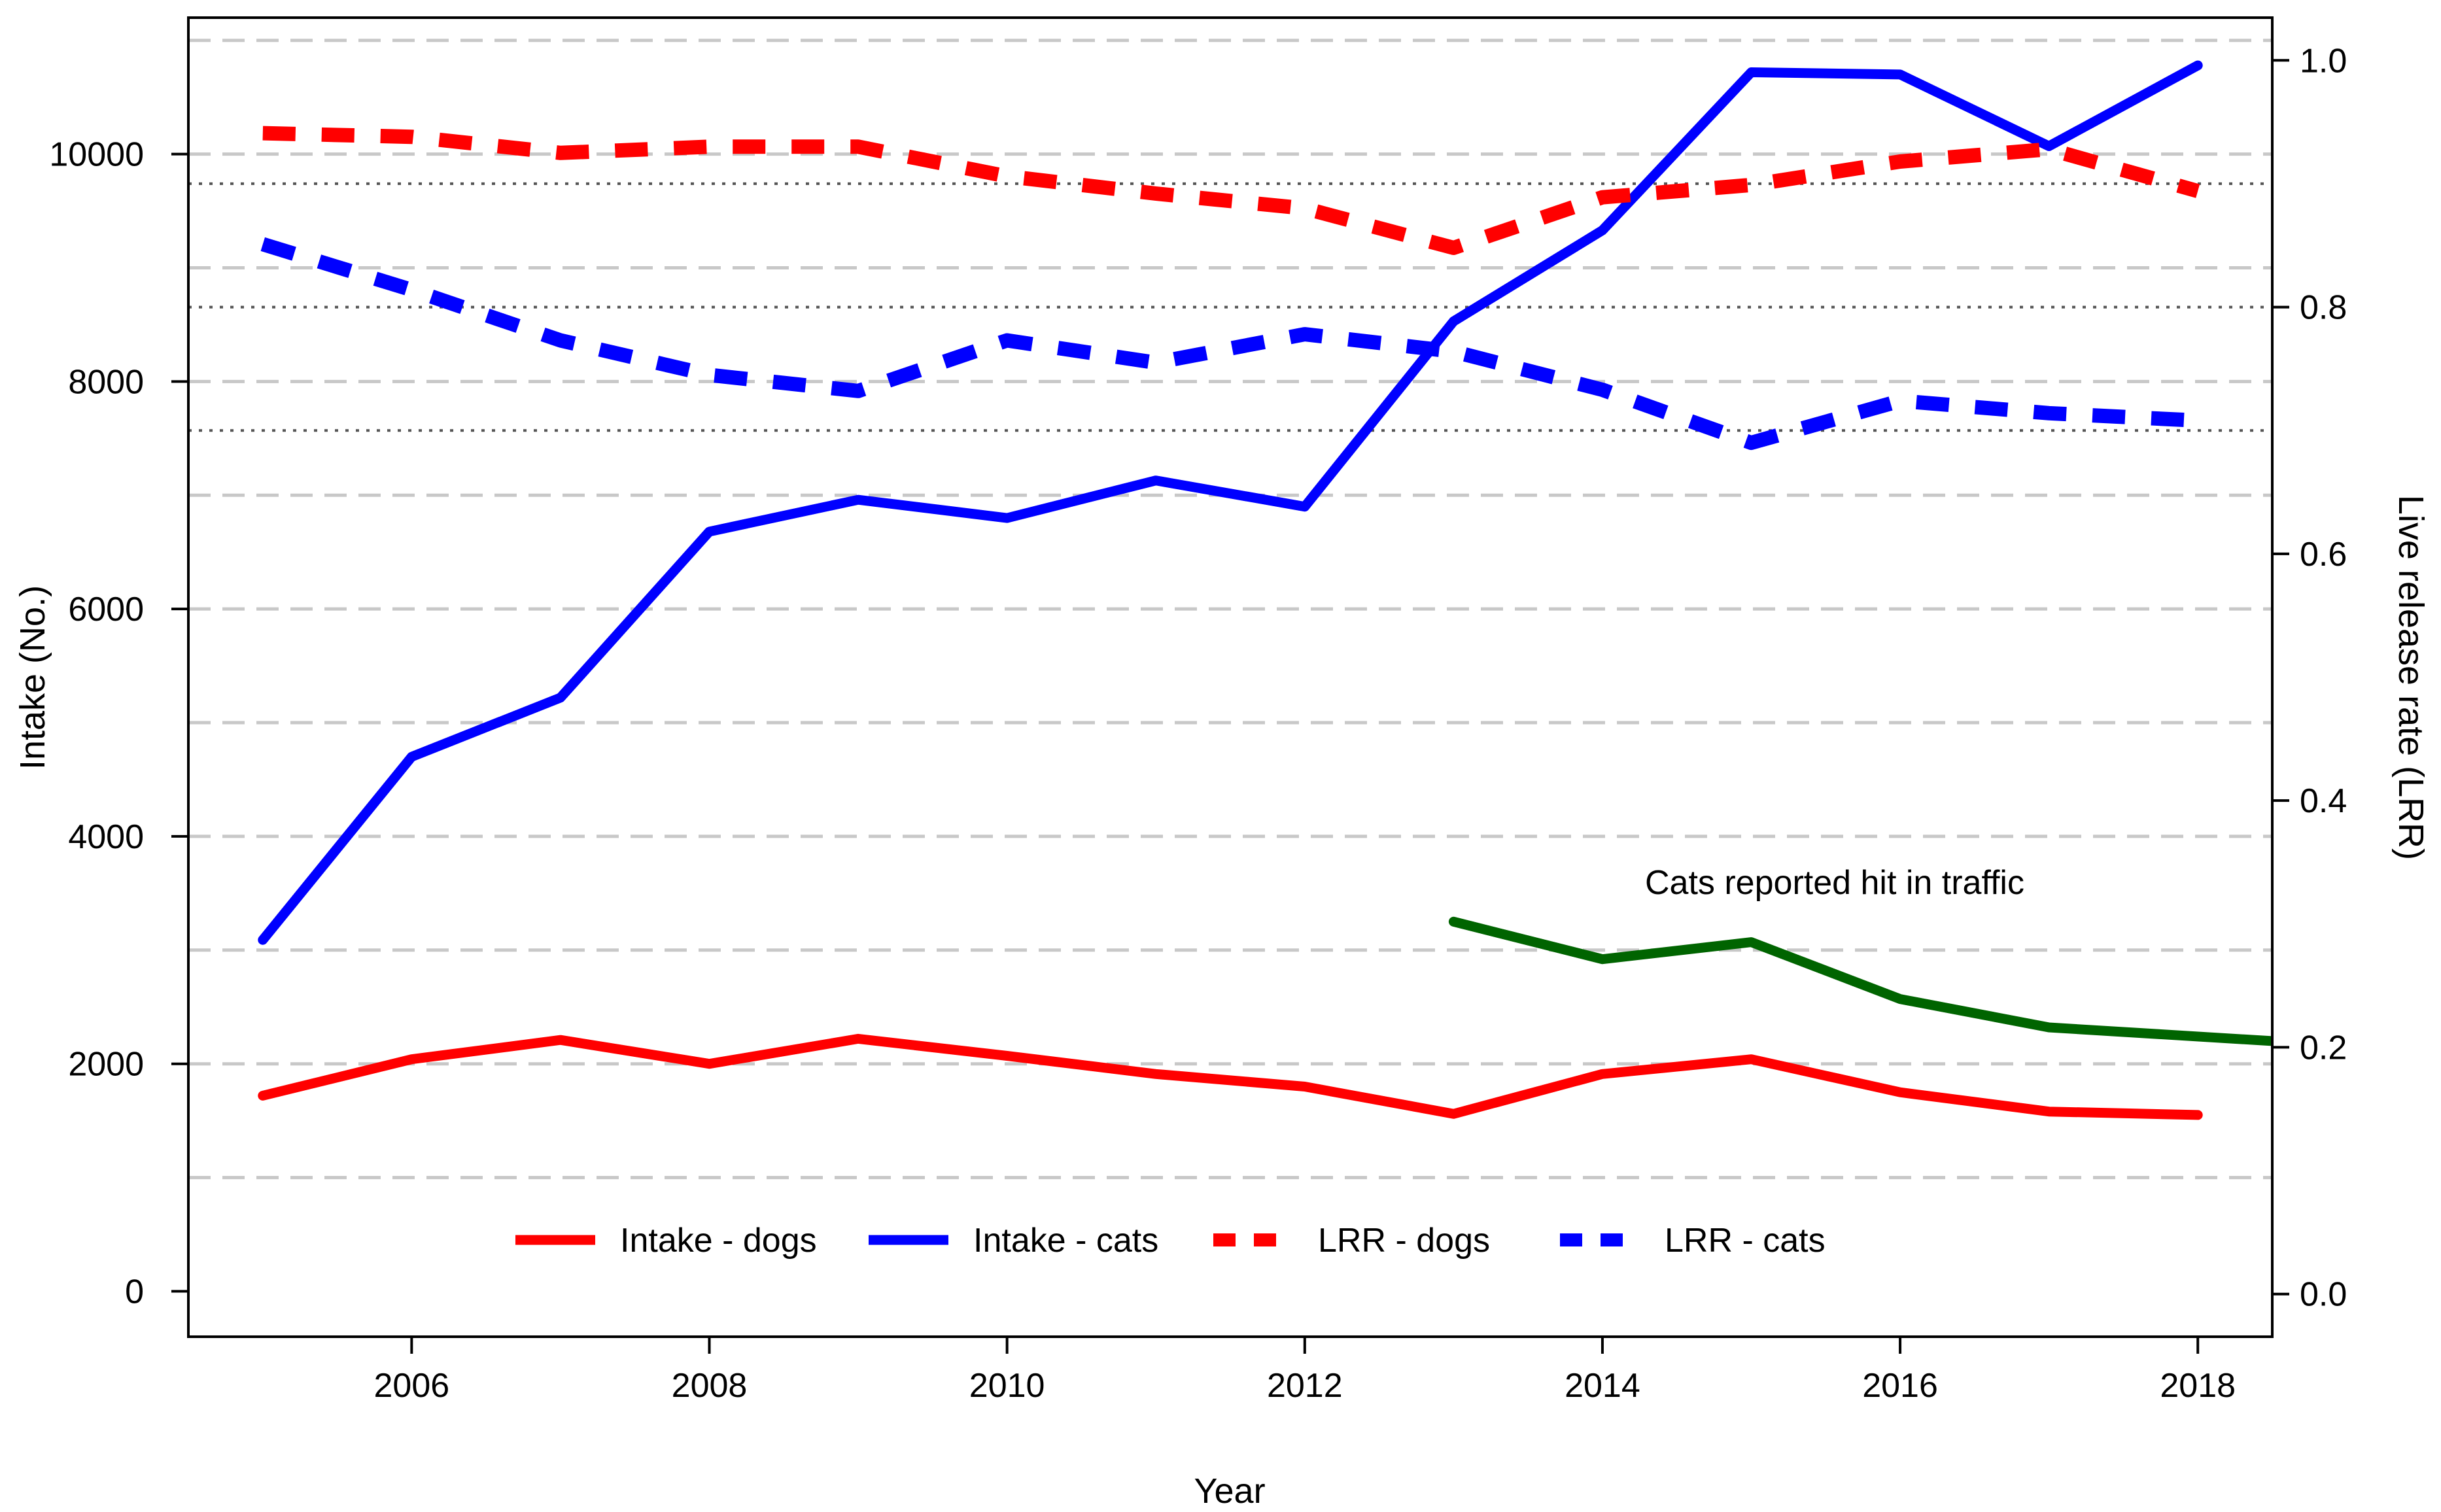 This screenshot has width=2441, height=1512. What do you see at coordinates (106, 837) in the screenshot?
I see `y-tick-label-left: 4000` at bounding box center [106, 837].